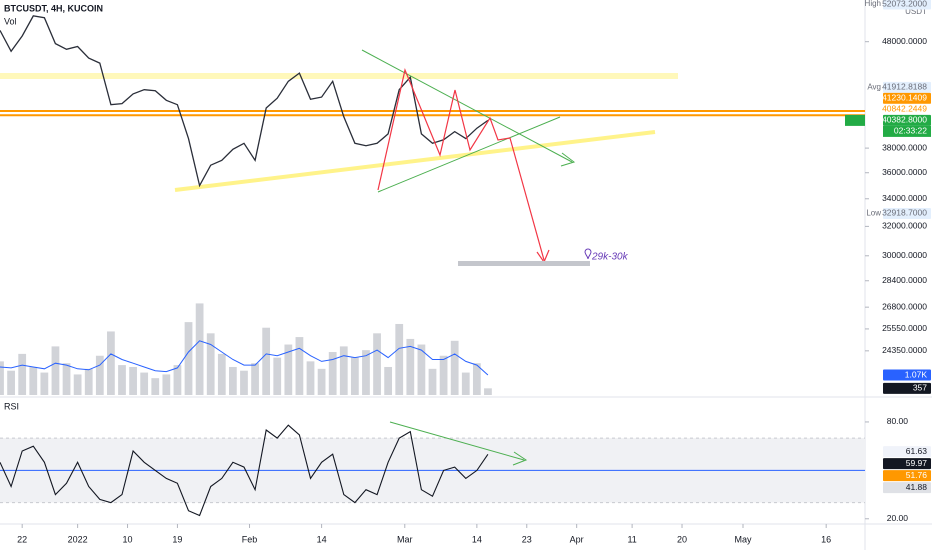  Describe the element at coordinates (904, 255) in the screenshot. I see `y-tick-label: 30000.0000` at that location.